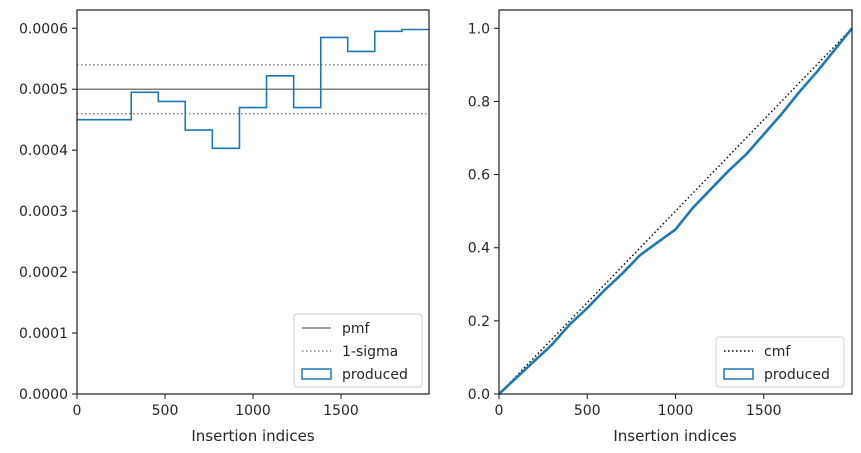 The width and height of the screenshot is (861, 453). I want to click on legend-left: pmf 1-sigma produced, so click(358, 350).